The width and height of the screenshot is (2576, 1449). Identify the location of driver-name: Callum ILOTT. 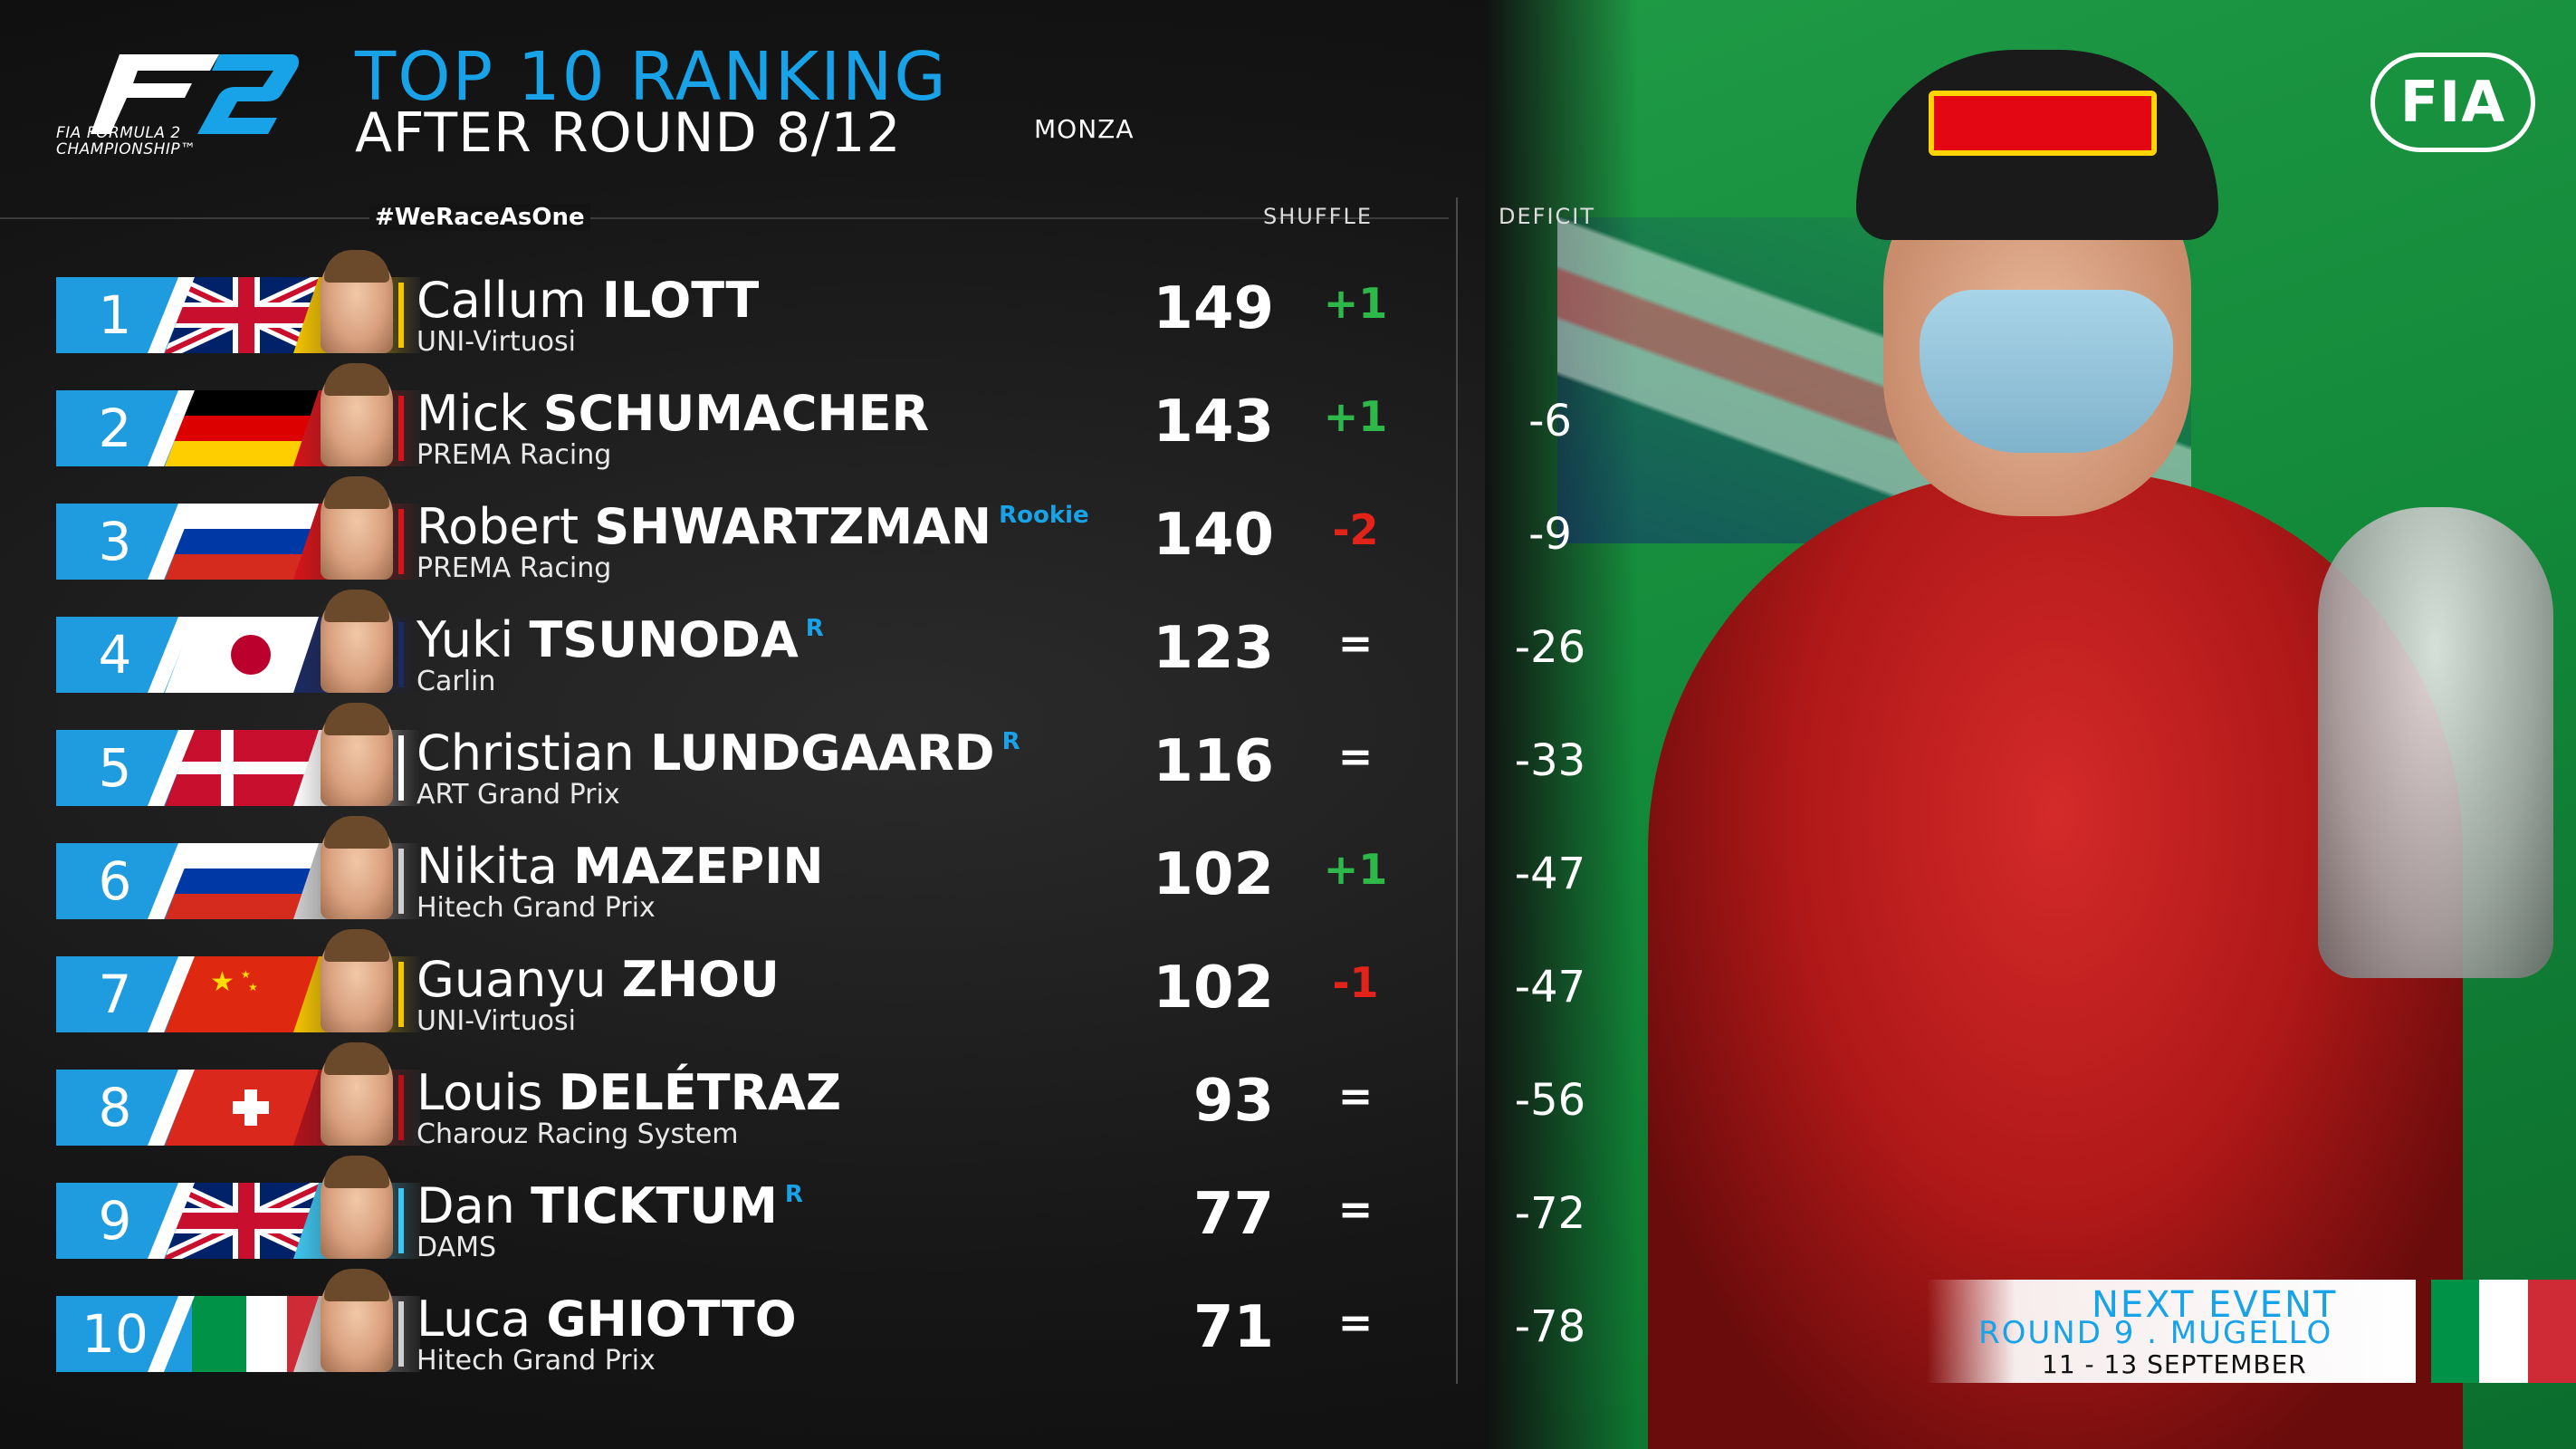
(591, 300).